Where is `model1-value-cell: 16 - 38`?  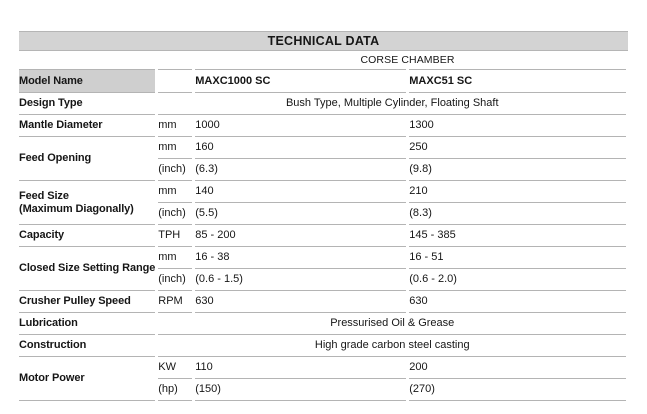
model1-value-cell: 16 - 38 is located at coordinates (301, 258).